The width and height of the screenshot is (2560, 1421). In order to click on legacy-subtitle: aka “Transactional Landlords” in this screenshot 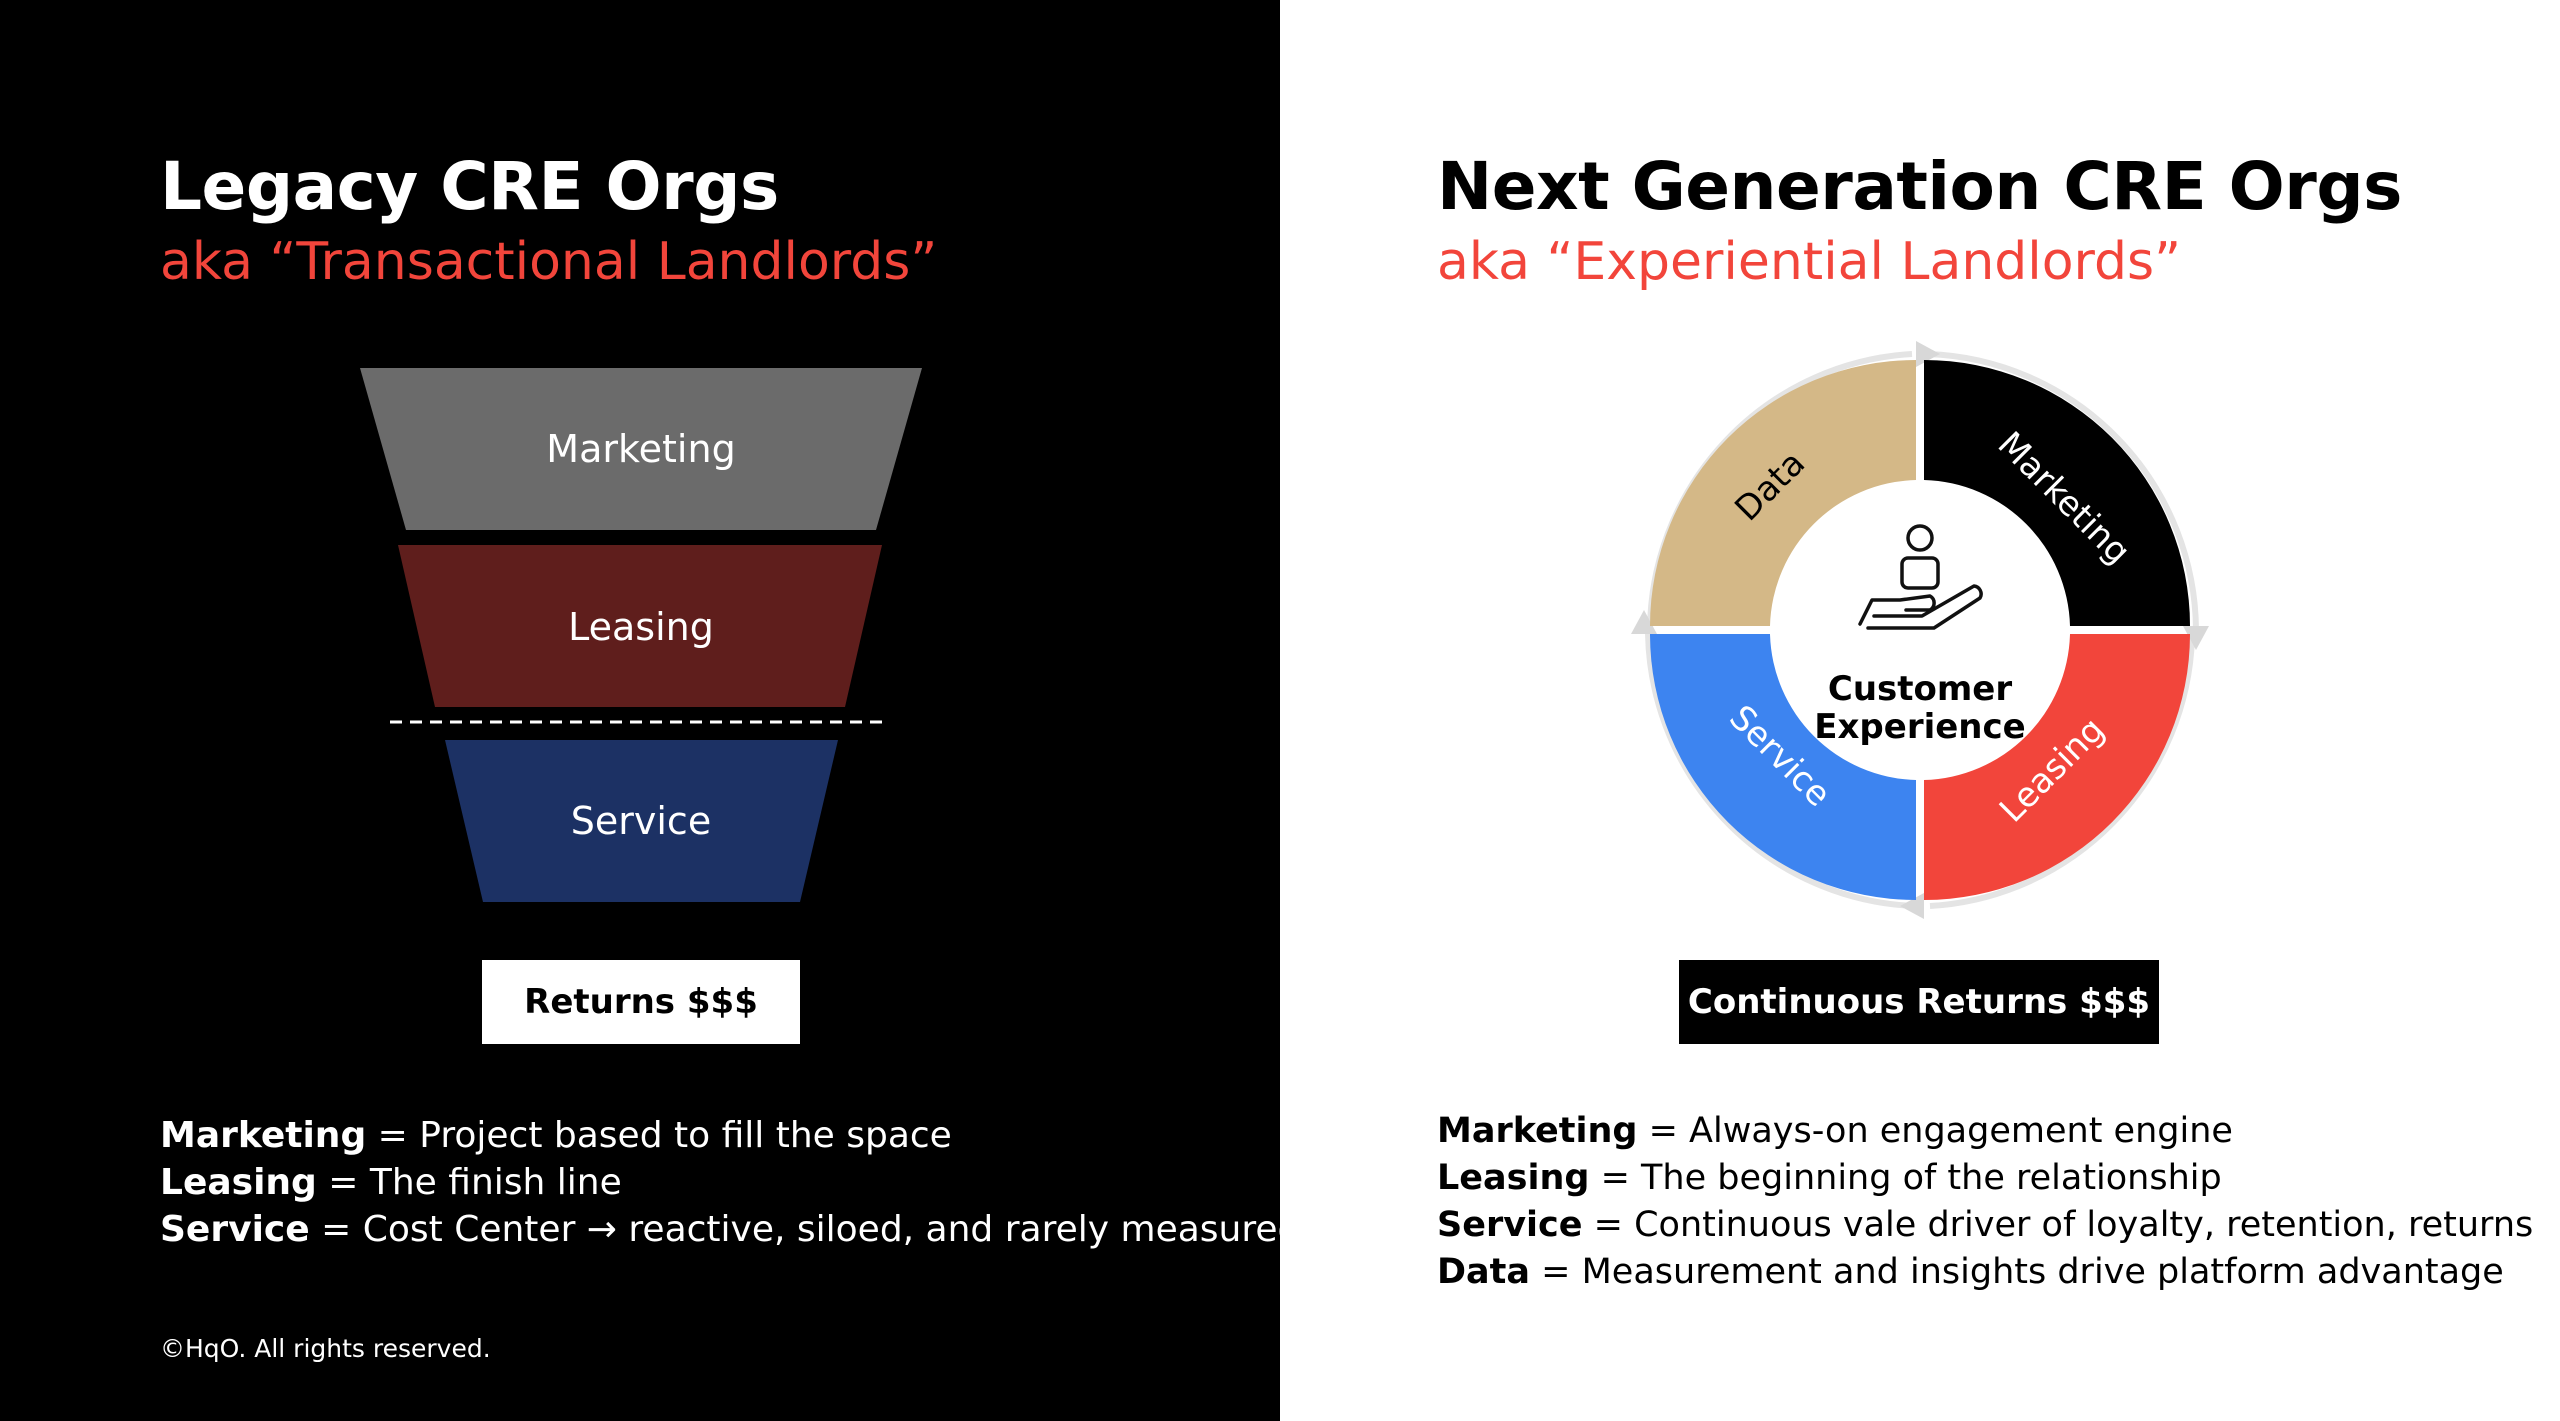, I will do `click(549, 262)`.